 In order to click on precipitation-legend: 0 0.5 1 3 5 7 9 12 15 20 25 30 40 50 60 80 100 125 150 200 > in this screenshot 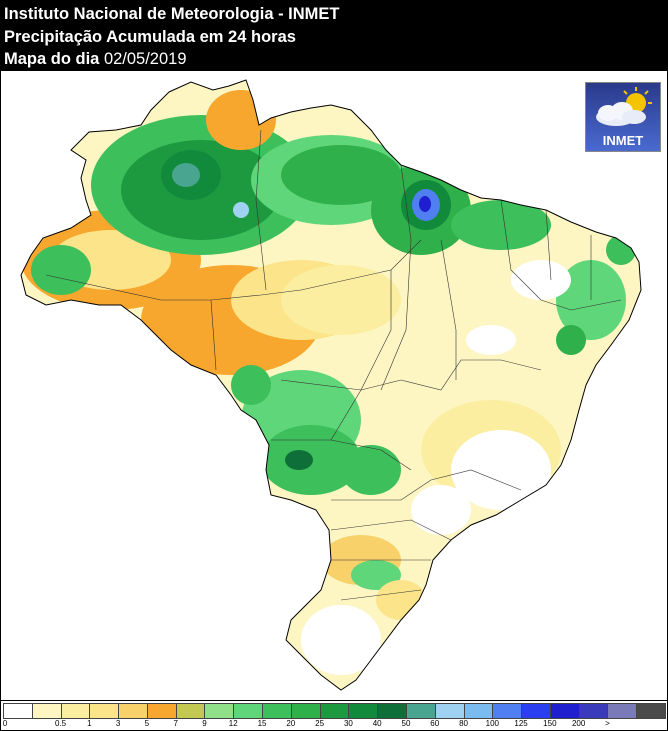, I will do `click(334, 715)`.